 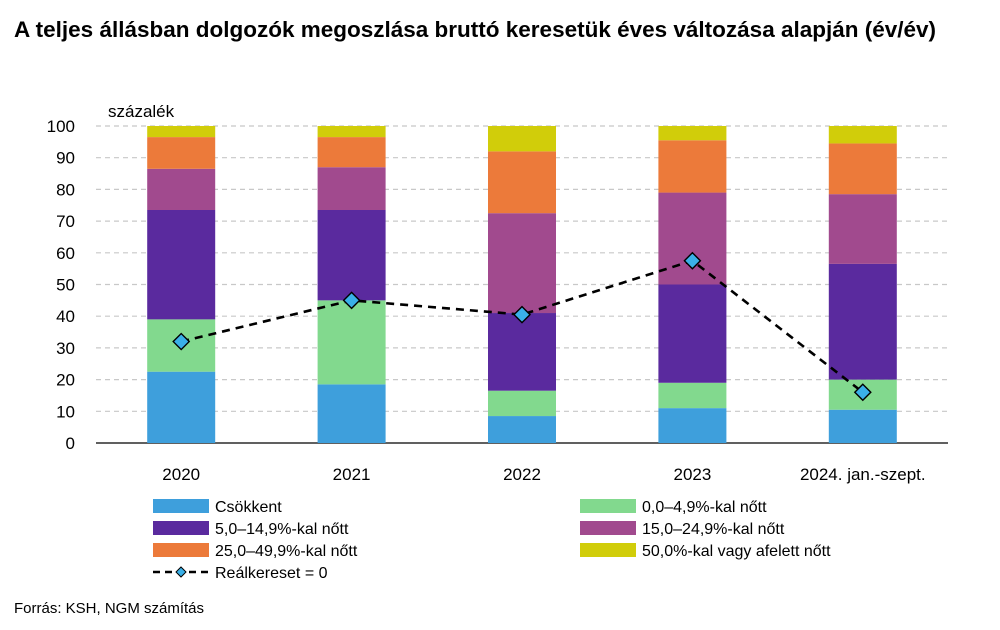 I want to click on legend-label: 50,0%-kal vagy afelett nőtt, so click(x=736, y=551).